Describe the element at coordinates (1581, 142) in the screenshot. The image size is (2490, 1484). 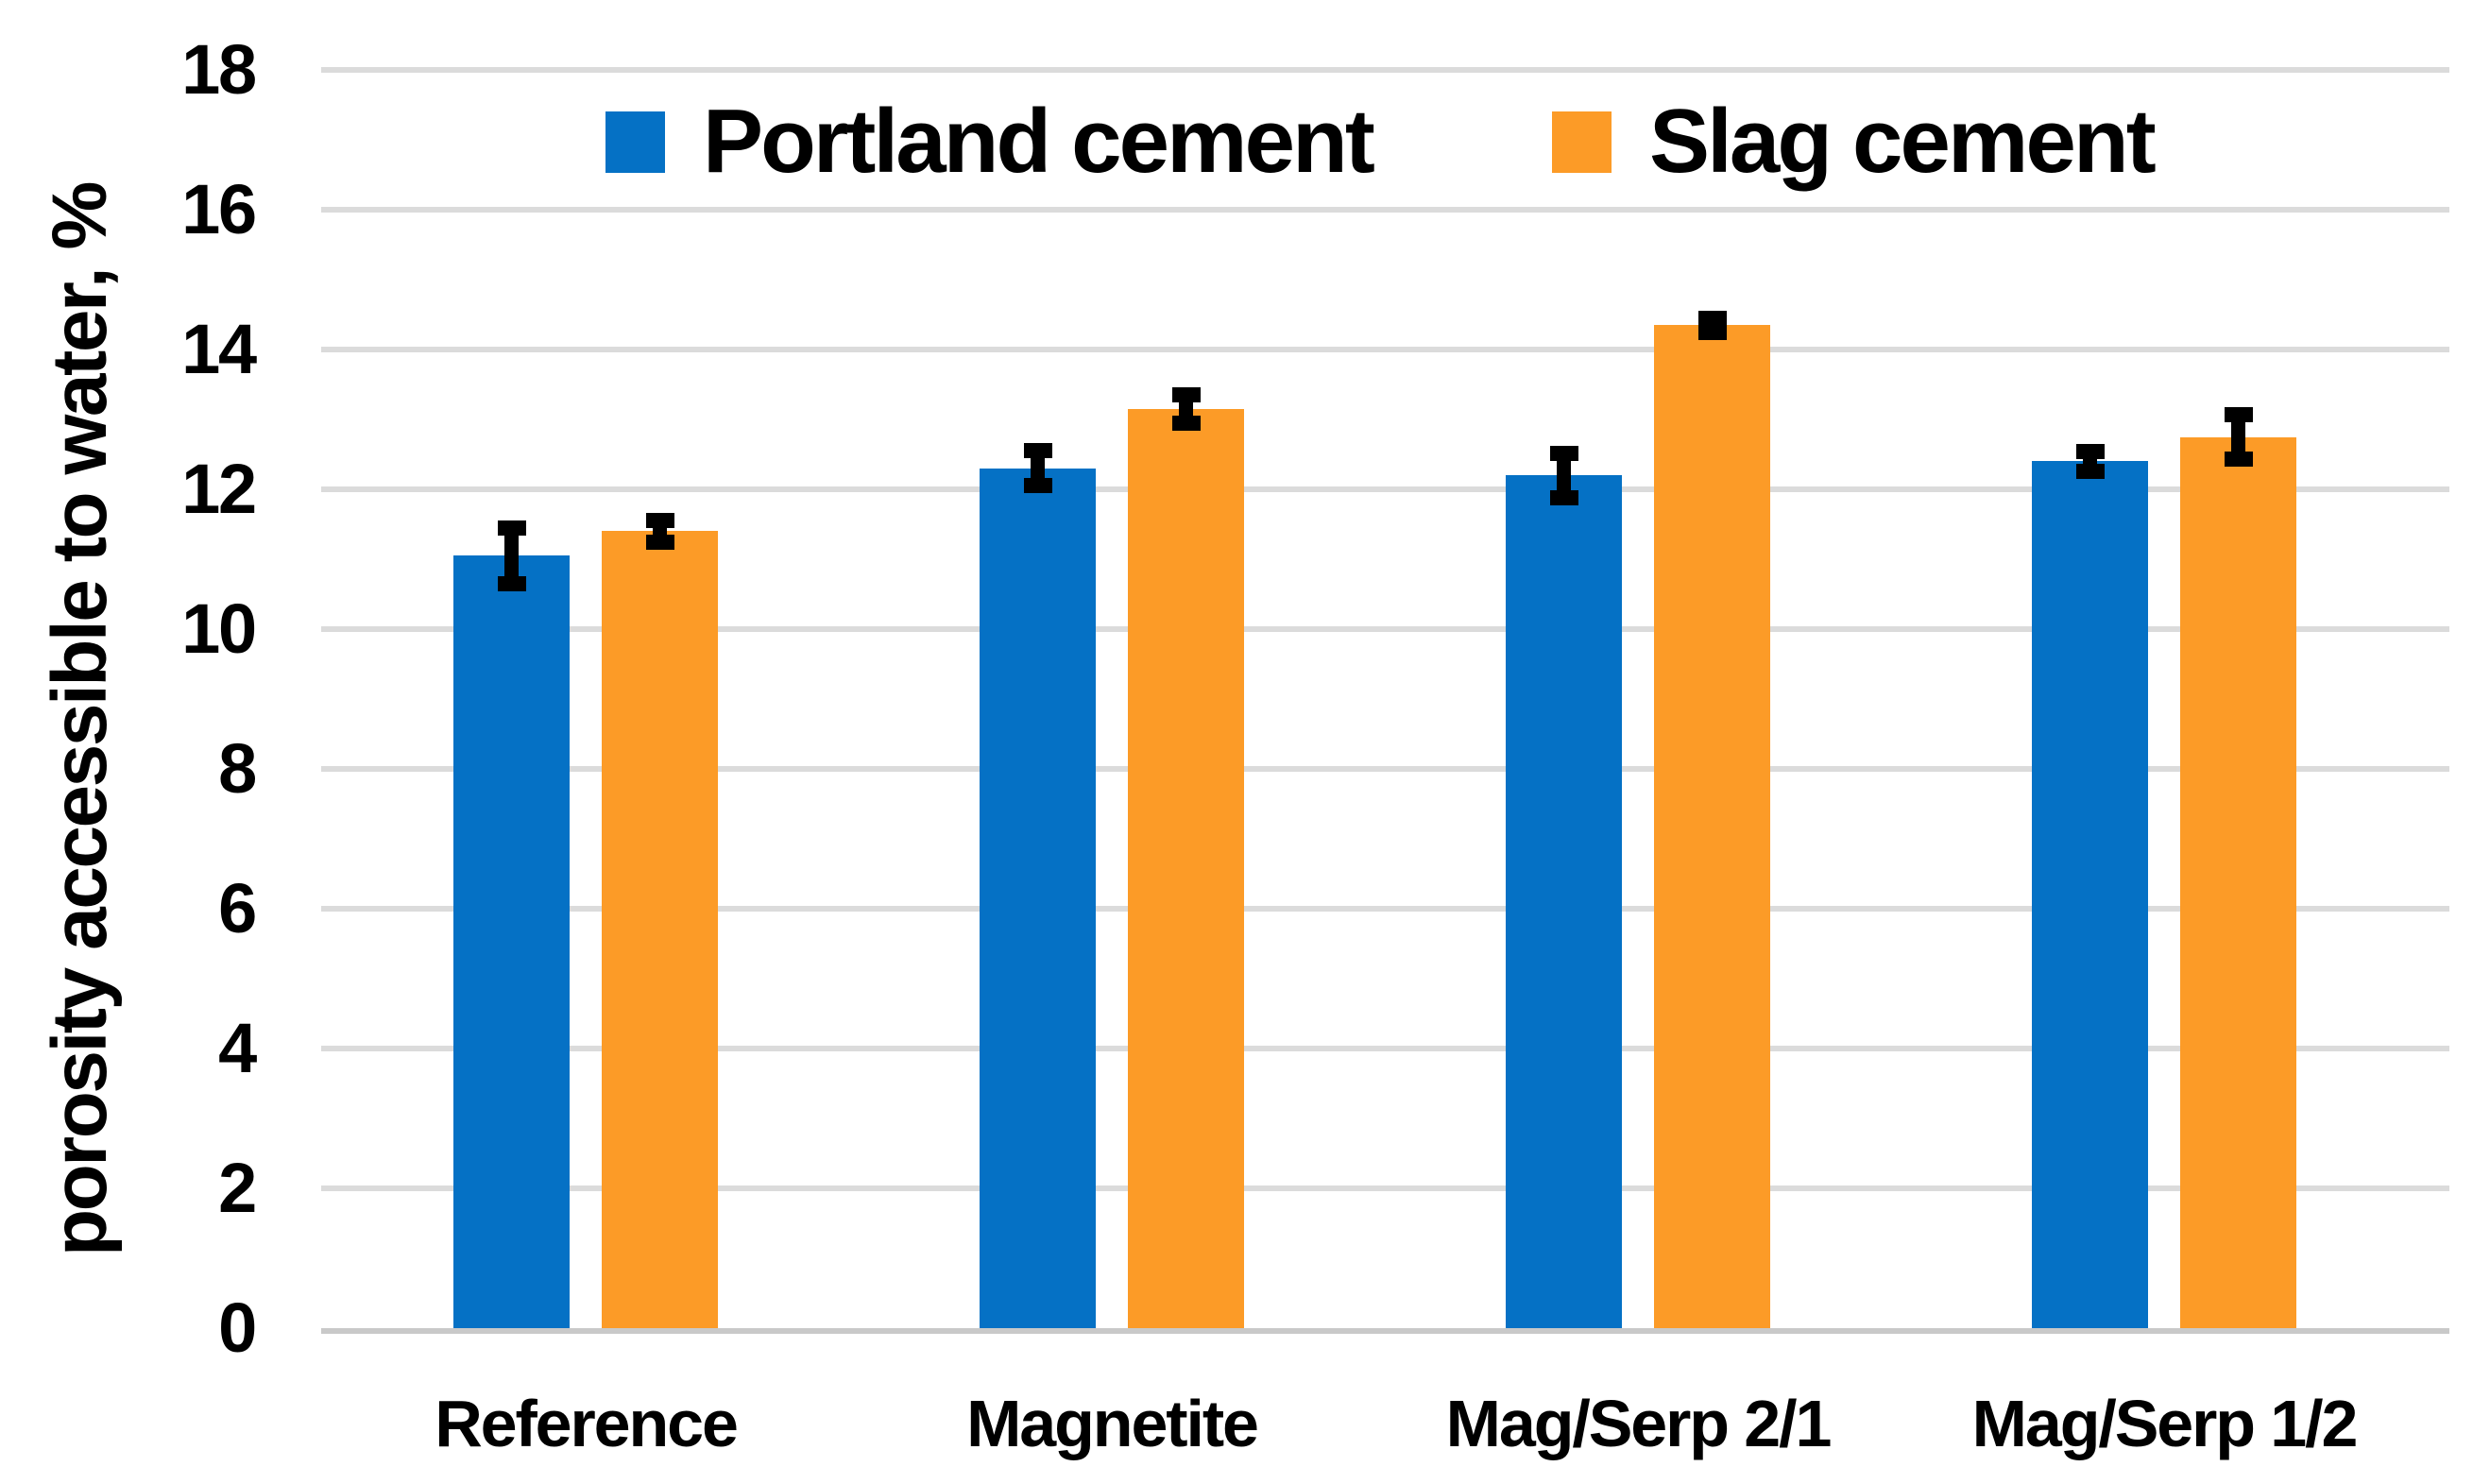
I see `legend-swatch-slag-cement-icon` at that location.